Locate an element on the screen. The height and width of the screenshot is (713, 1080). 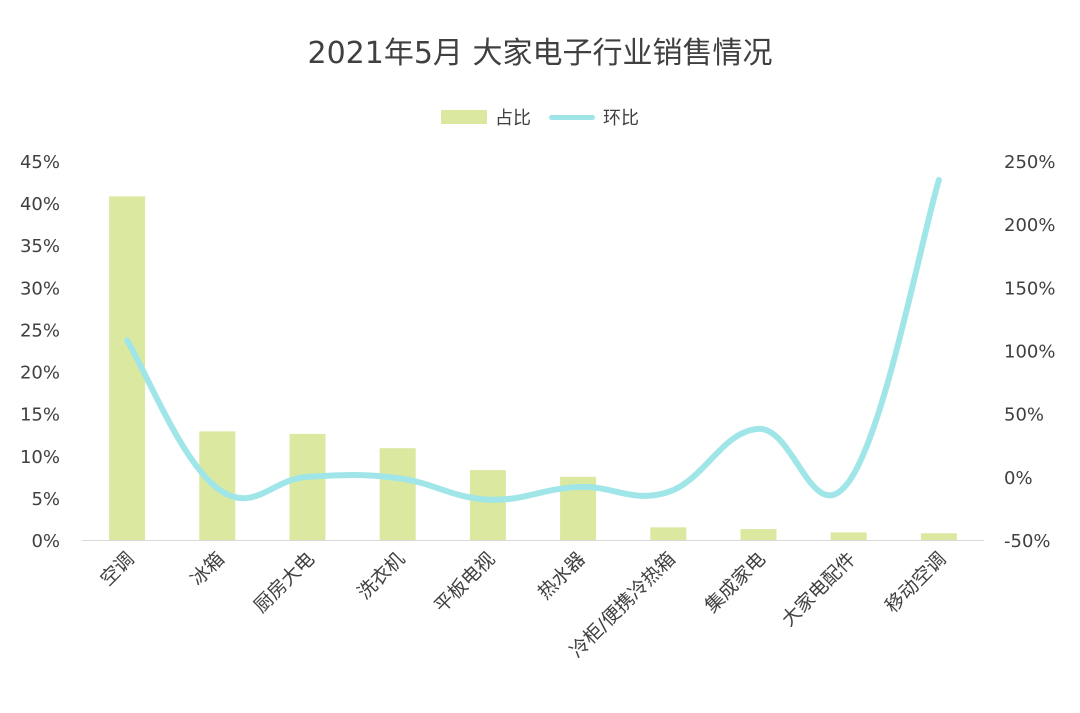
y-right-tick-label: 100% is located at coordinates (1029, 352).